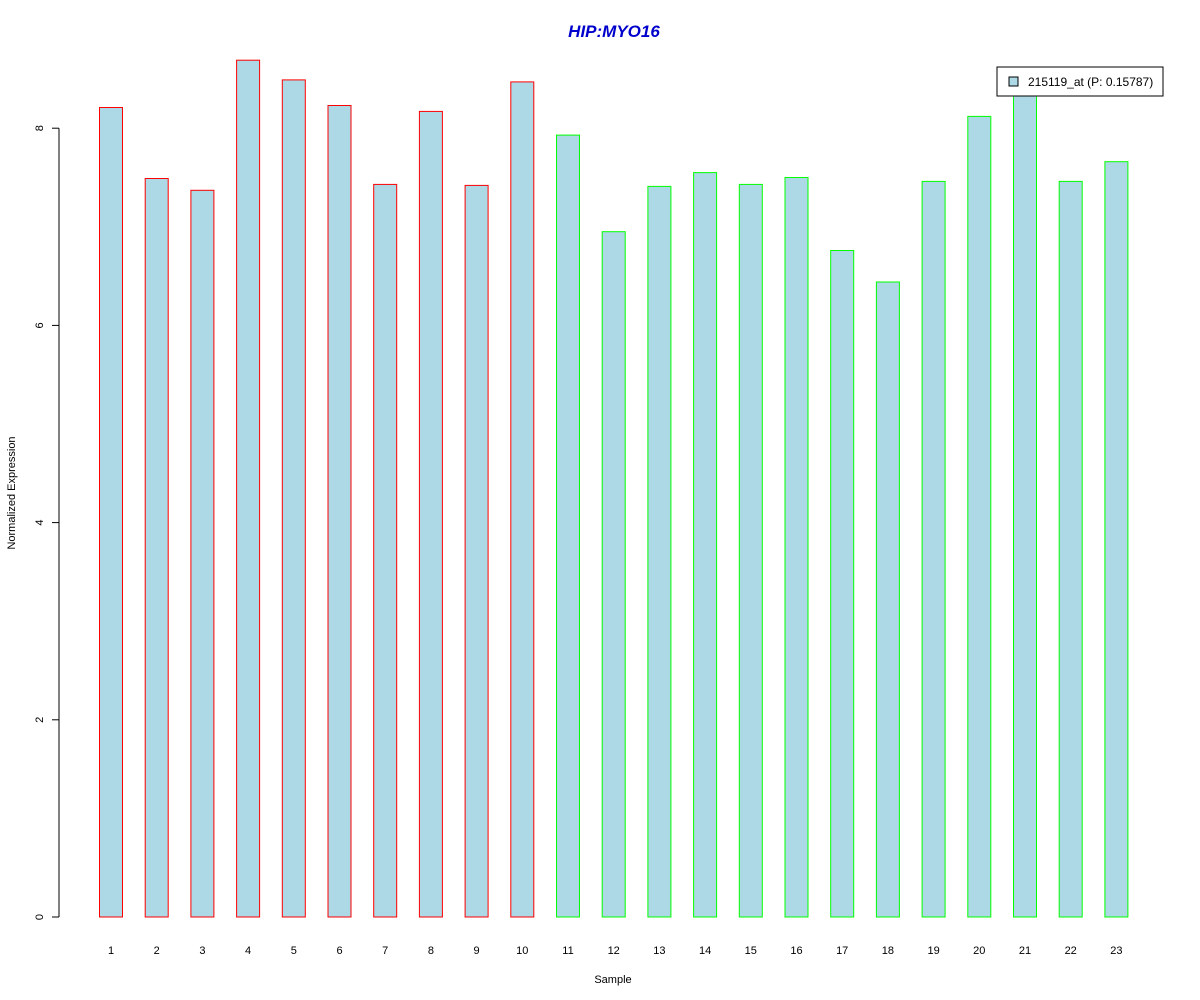 The height and width of the screenshot is (1000, 1200). What do you see at coordinates (1116, 951) in the screenshot?
I see `x-tick-label: 23` at bounding box center [1116, 951].